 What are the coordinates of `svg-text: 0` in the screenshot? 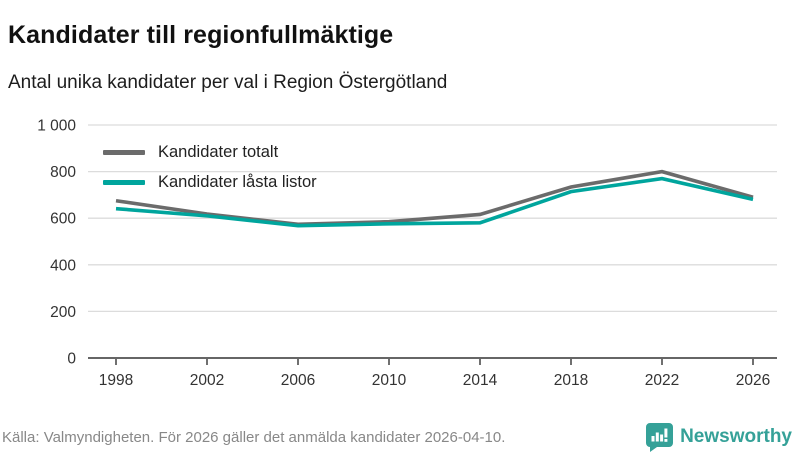 It's located at (71, 359).